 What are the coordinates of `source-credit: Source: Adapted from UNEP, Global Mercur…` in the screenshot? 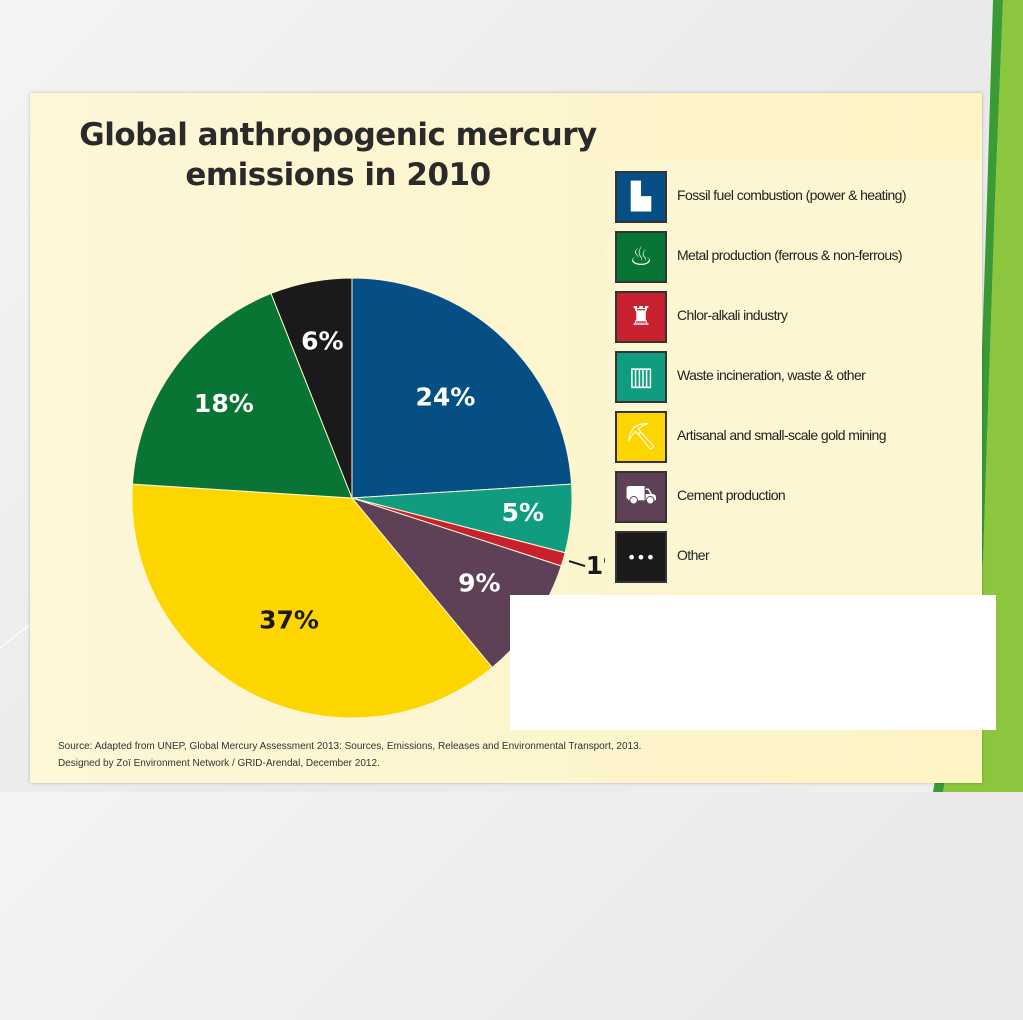 It's located at (349, 755).